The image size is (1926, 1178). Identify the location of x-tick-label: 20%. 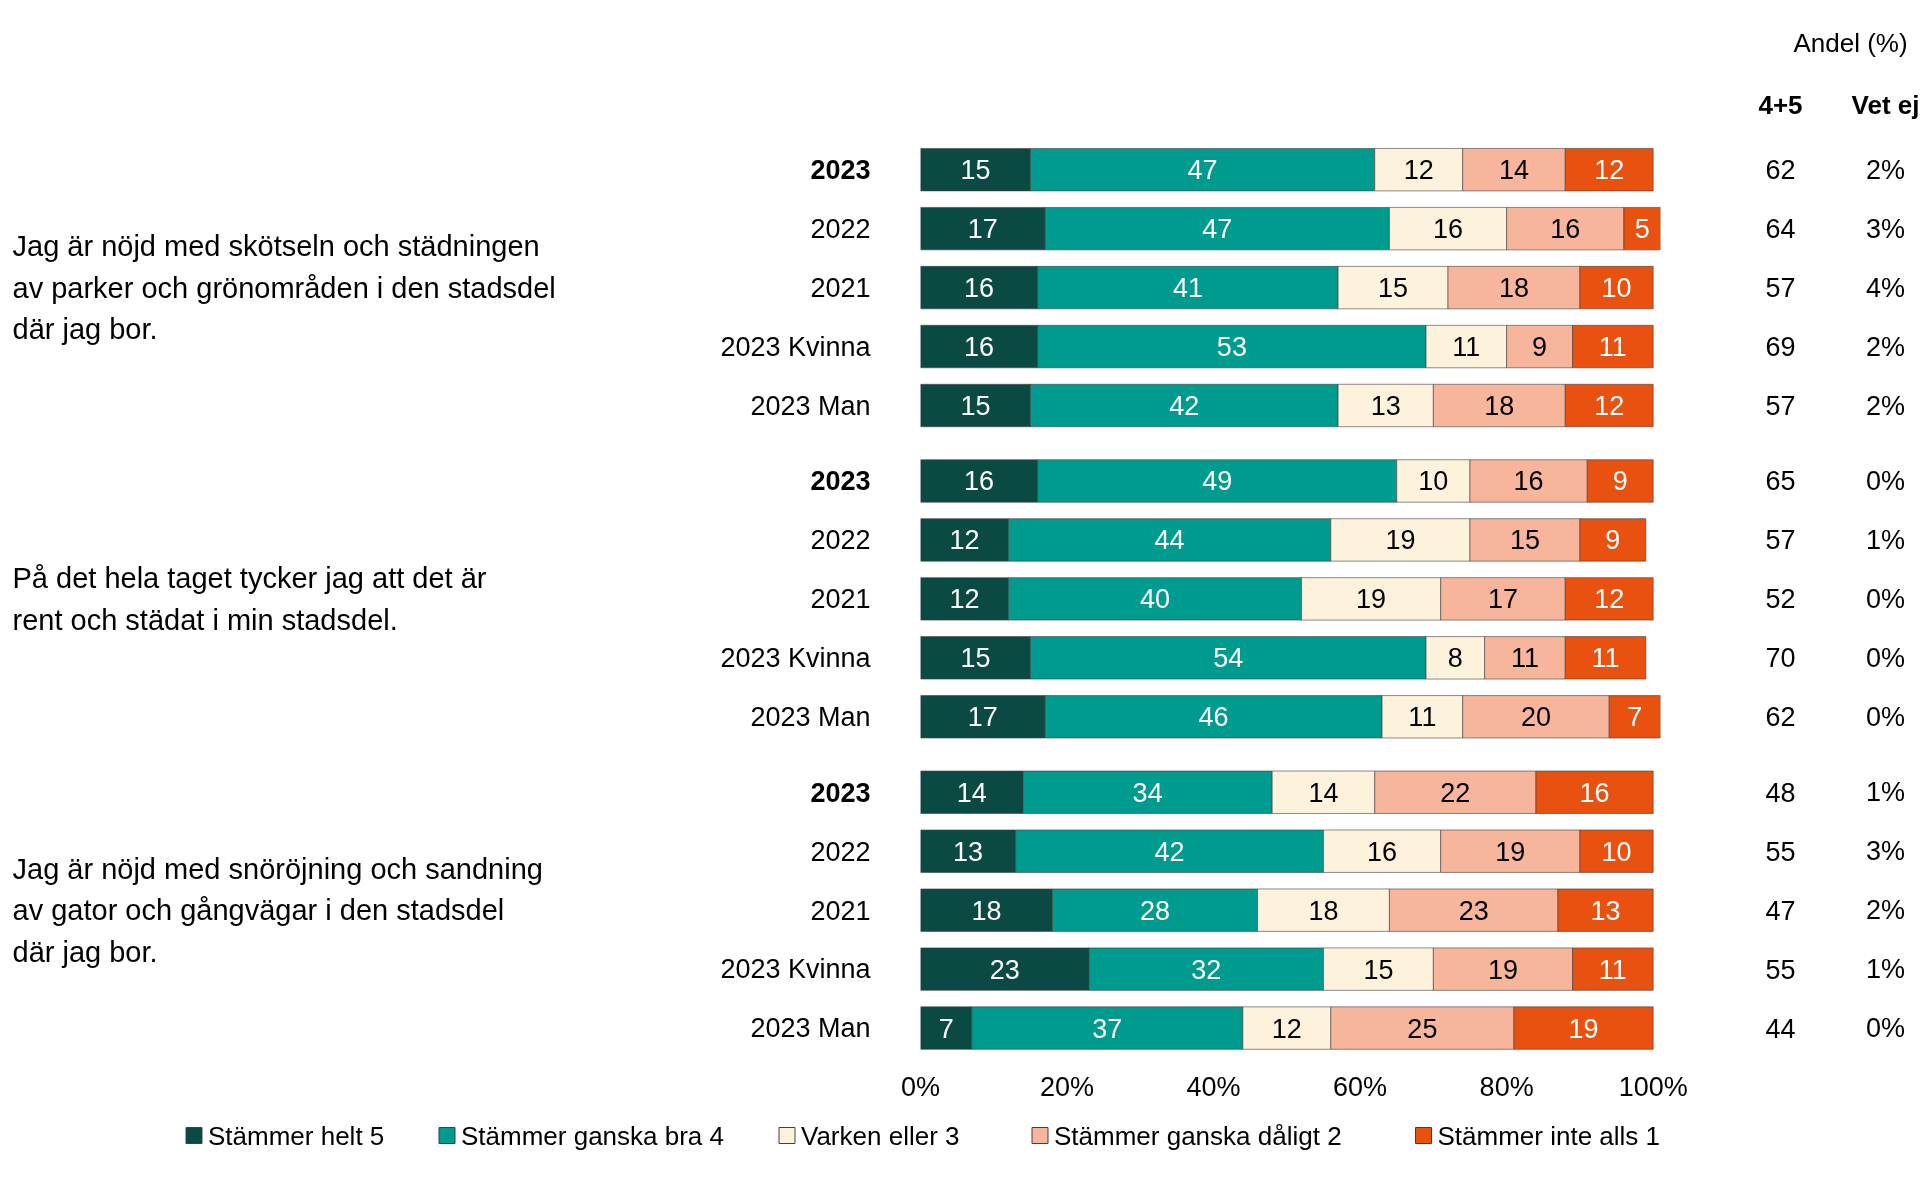
(1067, 1086).